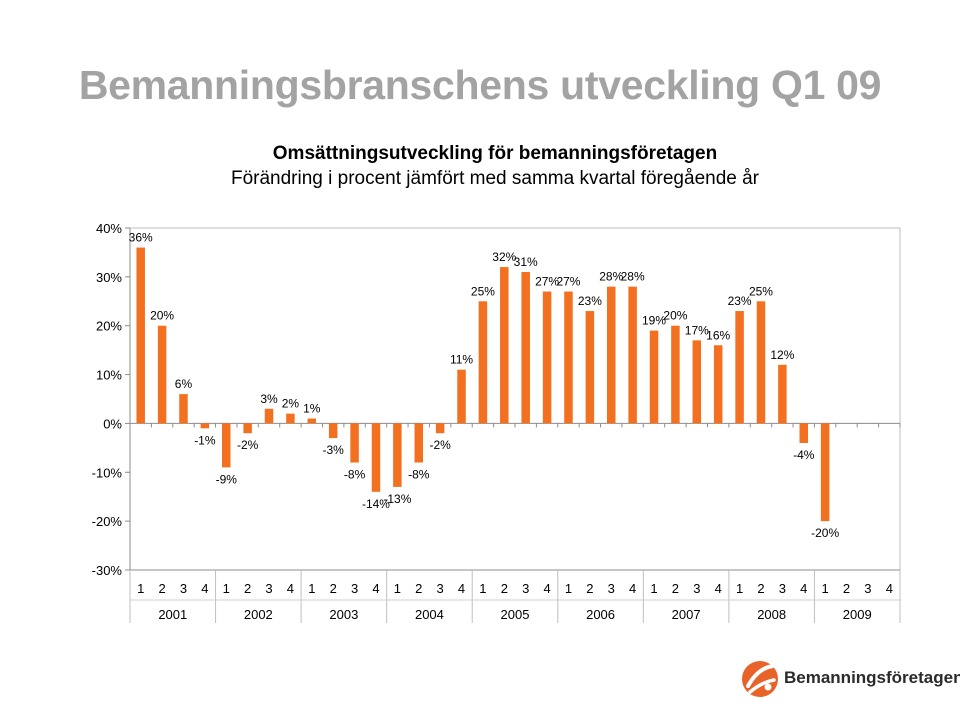  Describe the element at coordinates (825, 533) in the screenshot. I see `data-label: -20%` at that location.